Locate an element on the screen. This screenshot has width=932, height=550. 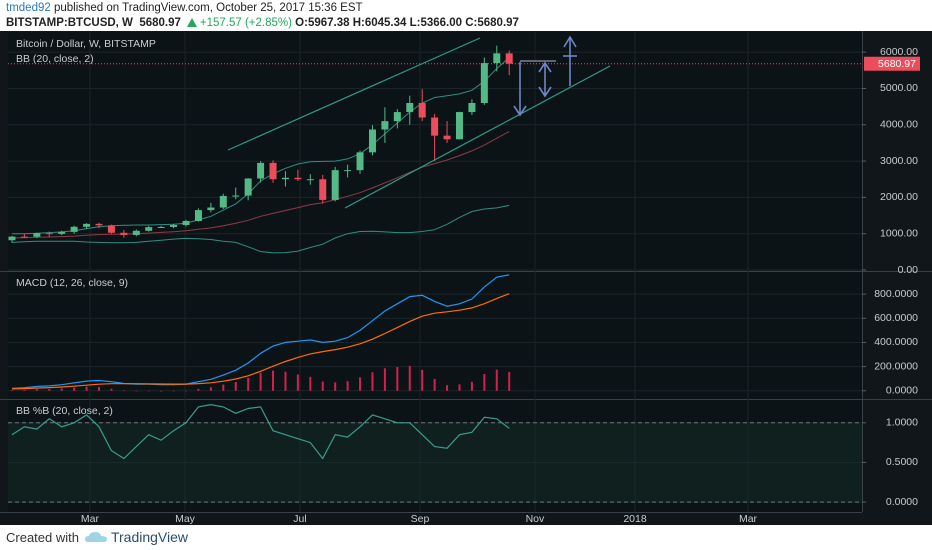
y-tick-label: 2000.00 is located at coordinates (899, 197).